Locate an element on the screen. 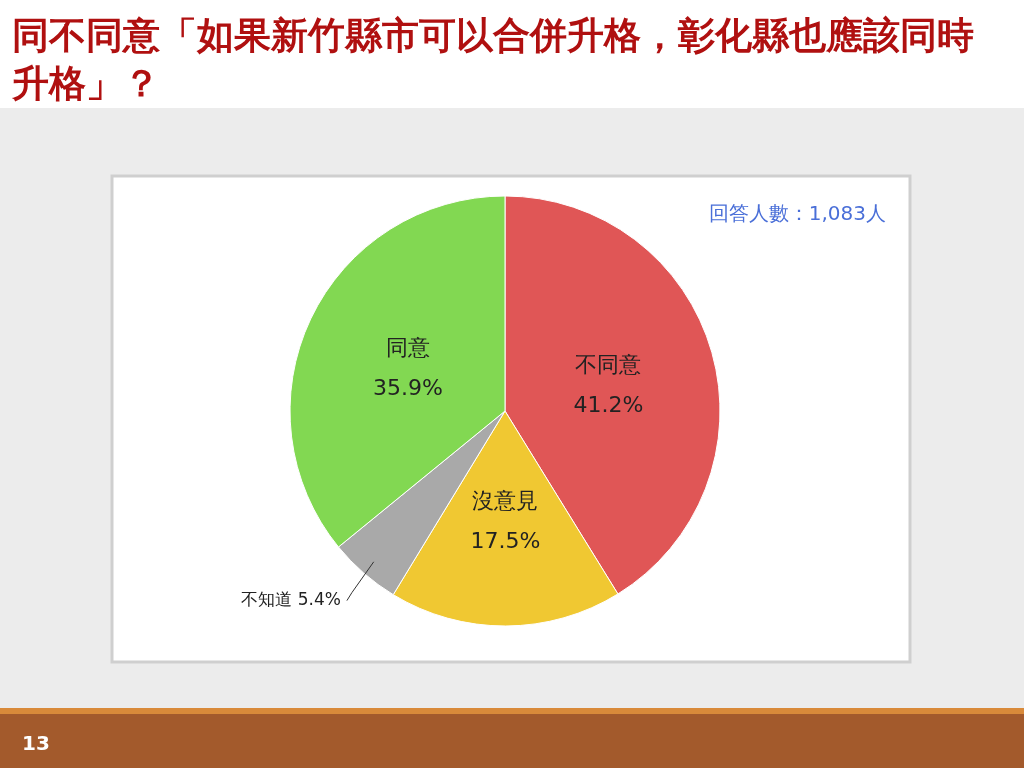 The width and height of the screenshot is (1024, 768). text: 回答人數：1,083人 is located at coordinates (797, 213).